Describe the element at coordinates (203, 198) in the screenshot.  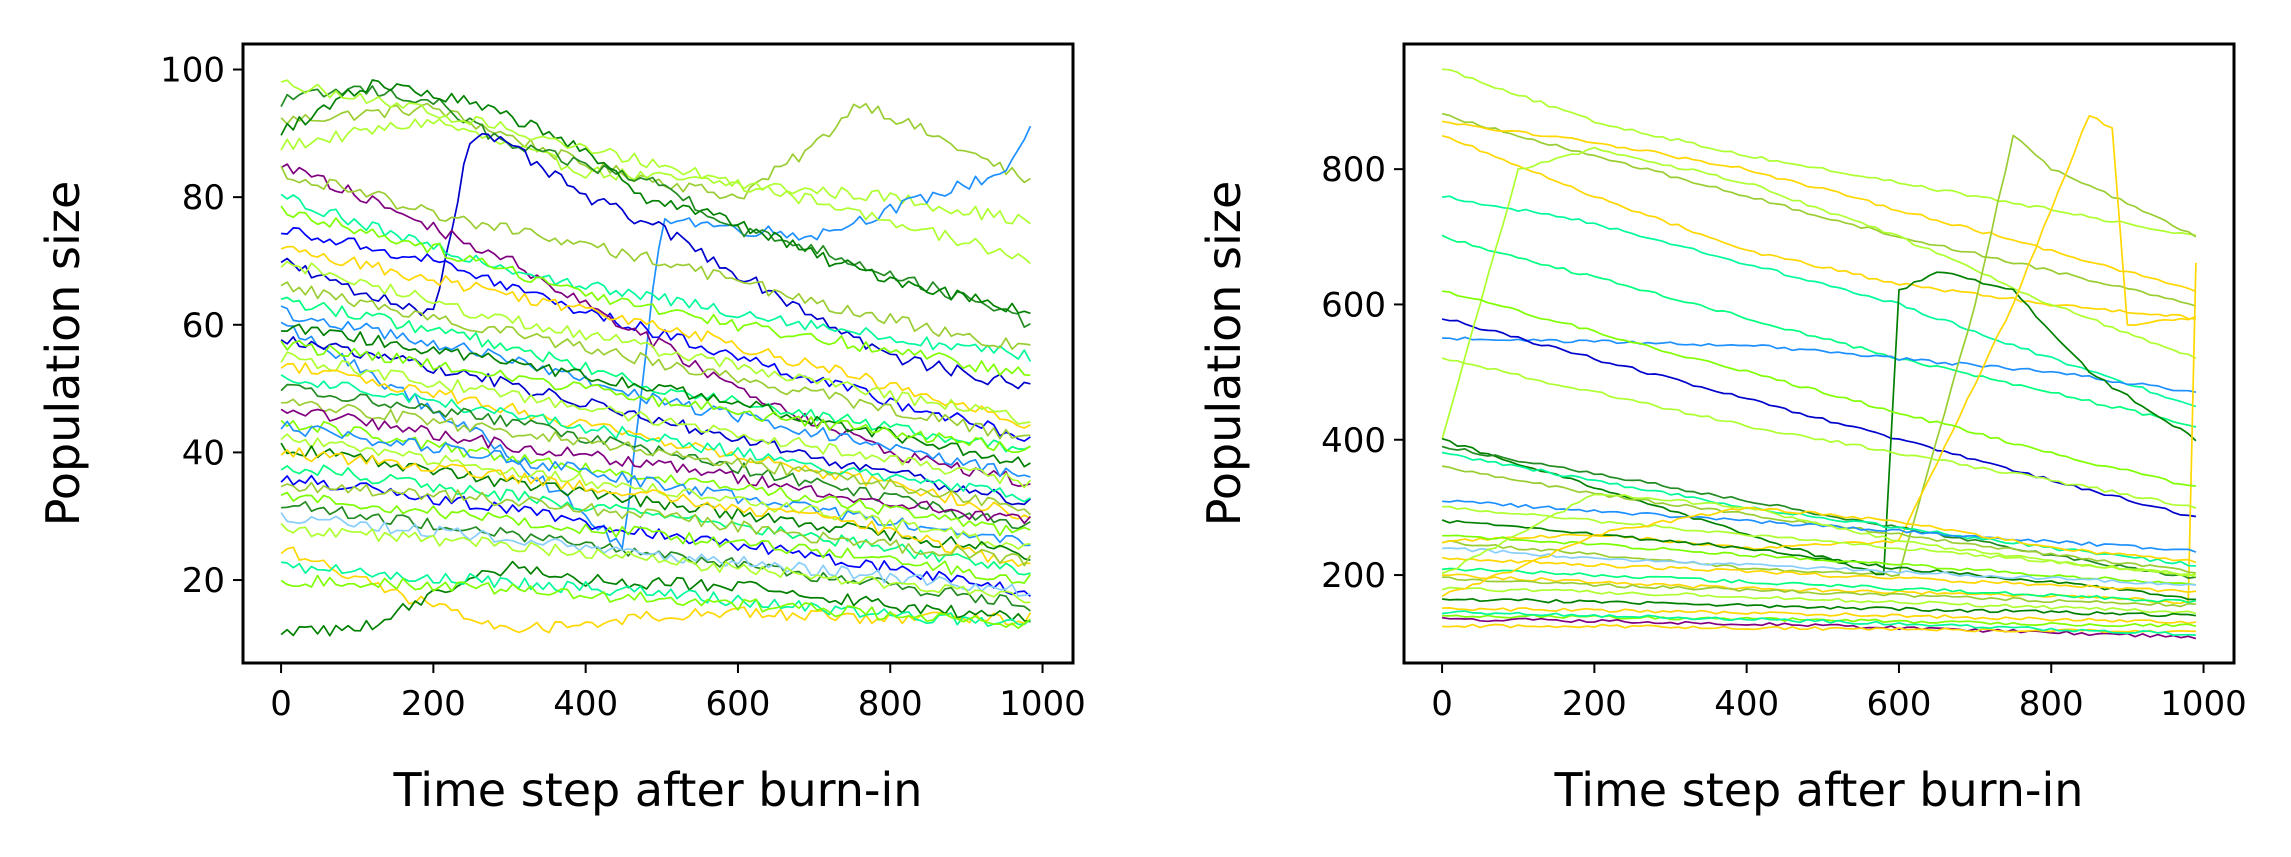
I see `y-tick-label: 80` at that location.